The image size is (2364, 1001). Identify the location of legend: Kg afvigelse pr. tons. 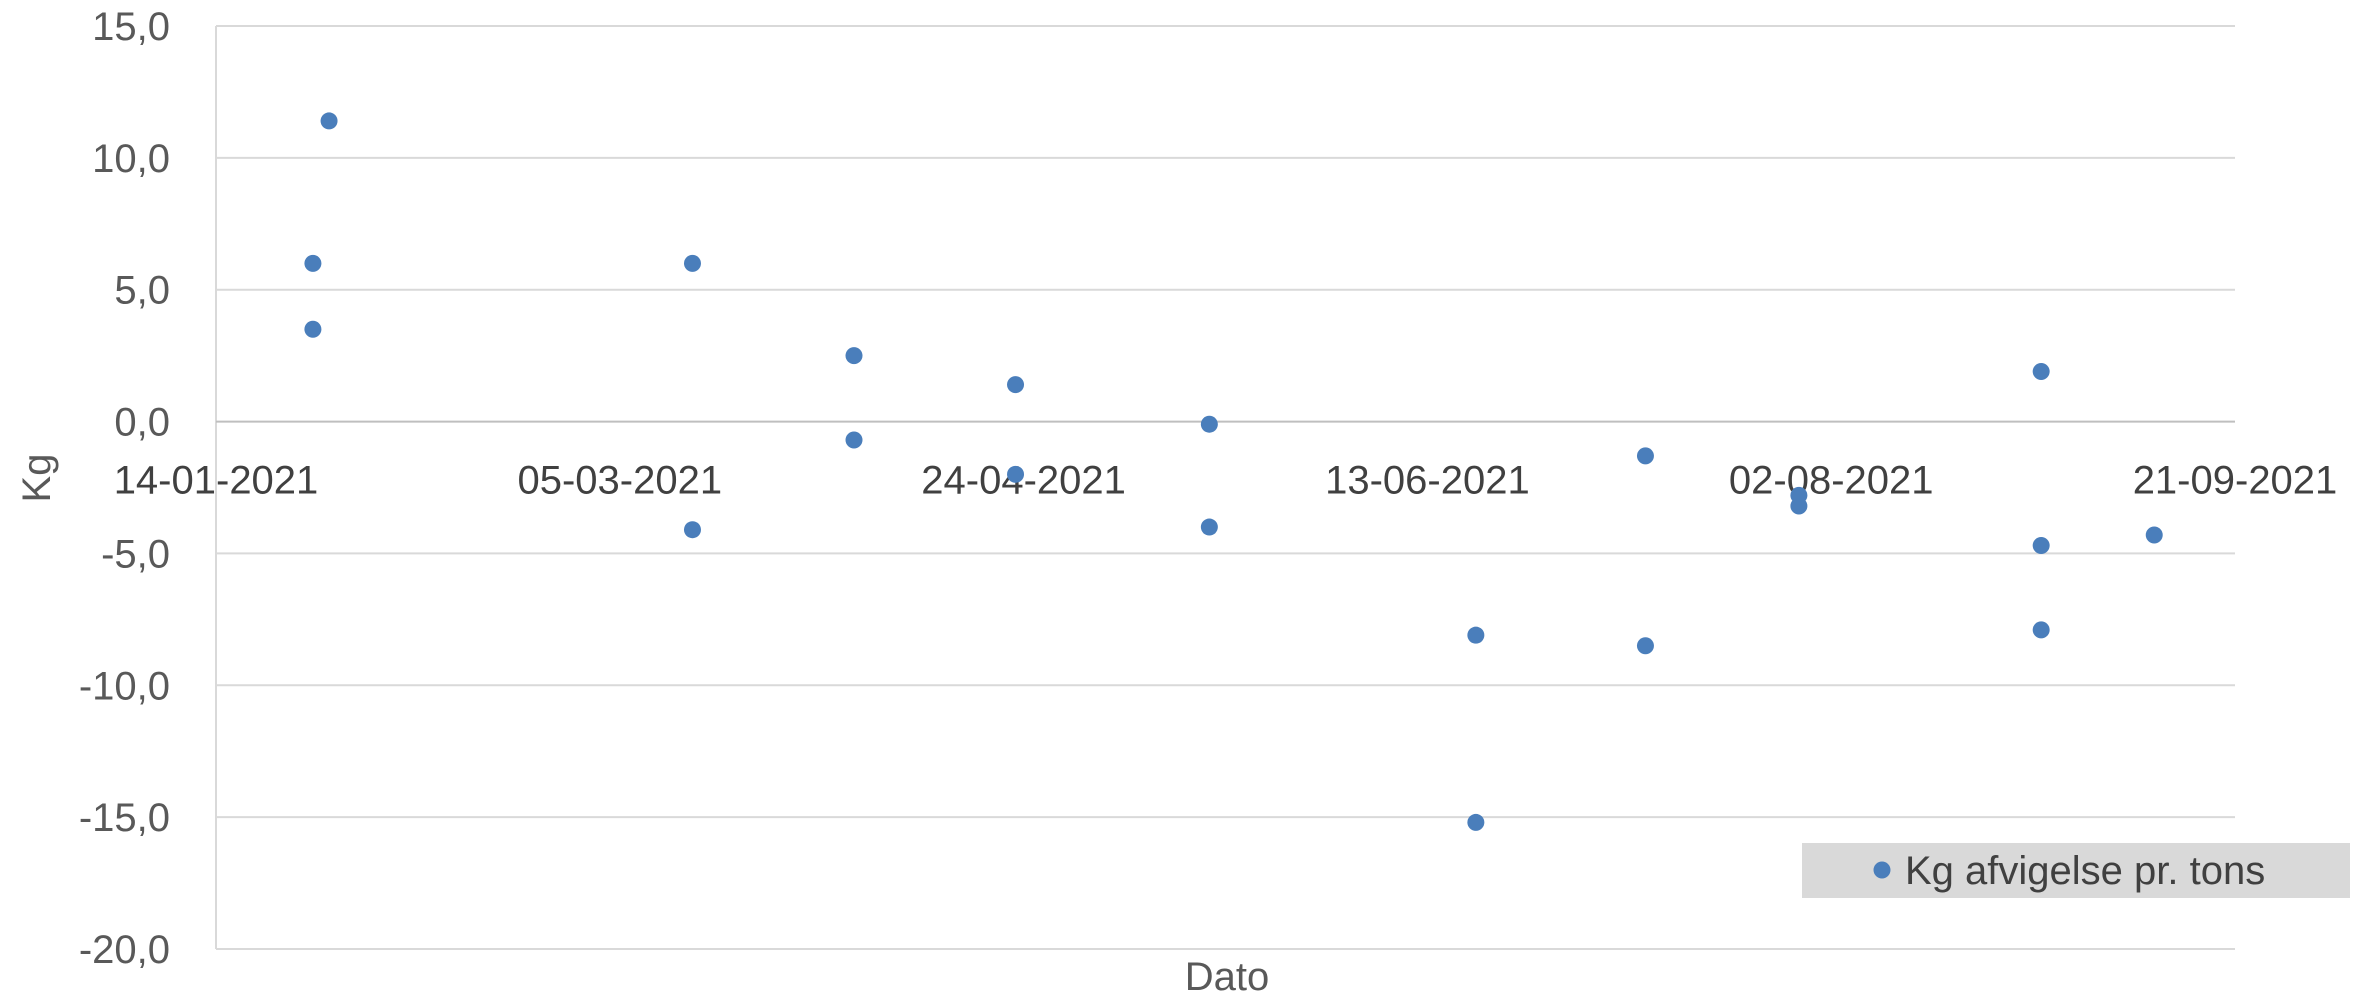
(2076, 870).